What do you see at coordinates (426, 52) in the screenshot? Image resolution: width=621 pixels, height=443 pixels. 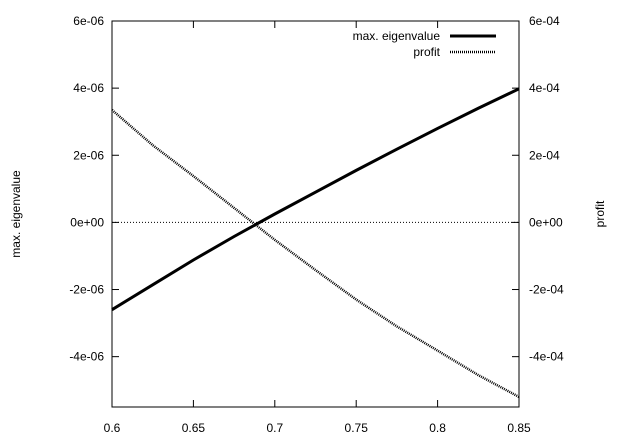 I see `legend-label: profit` at bounding box center [426, 52].